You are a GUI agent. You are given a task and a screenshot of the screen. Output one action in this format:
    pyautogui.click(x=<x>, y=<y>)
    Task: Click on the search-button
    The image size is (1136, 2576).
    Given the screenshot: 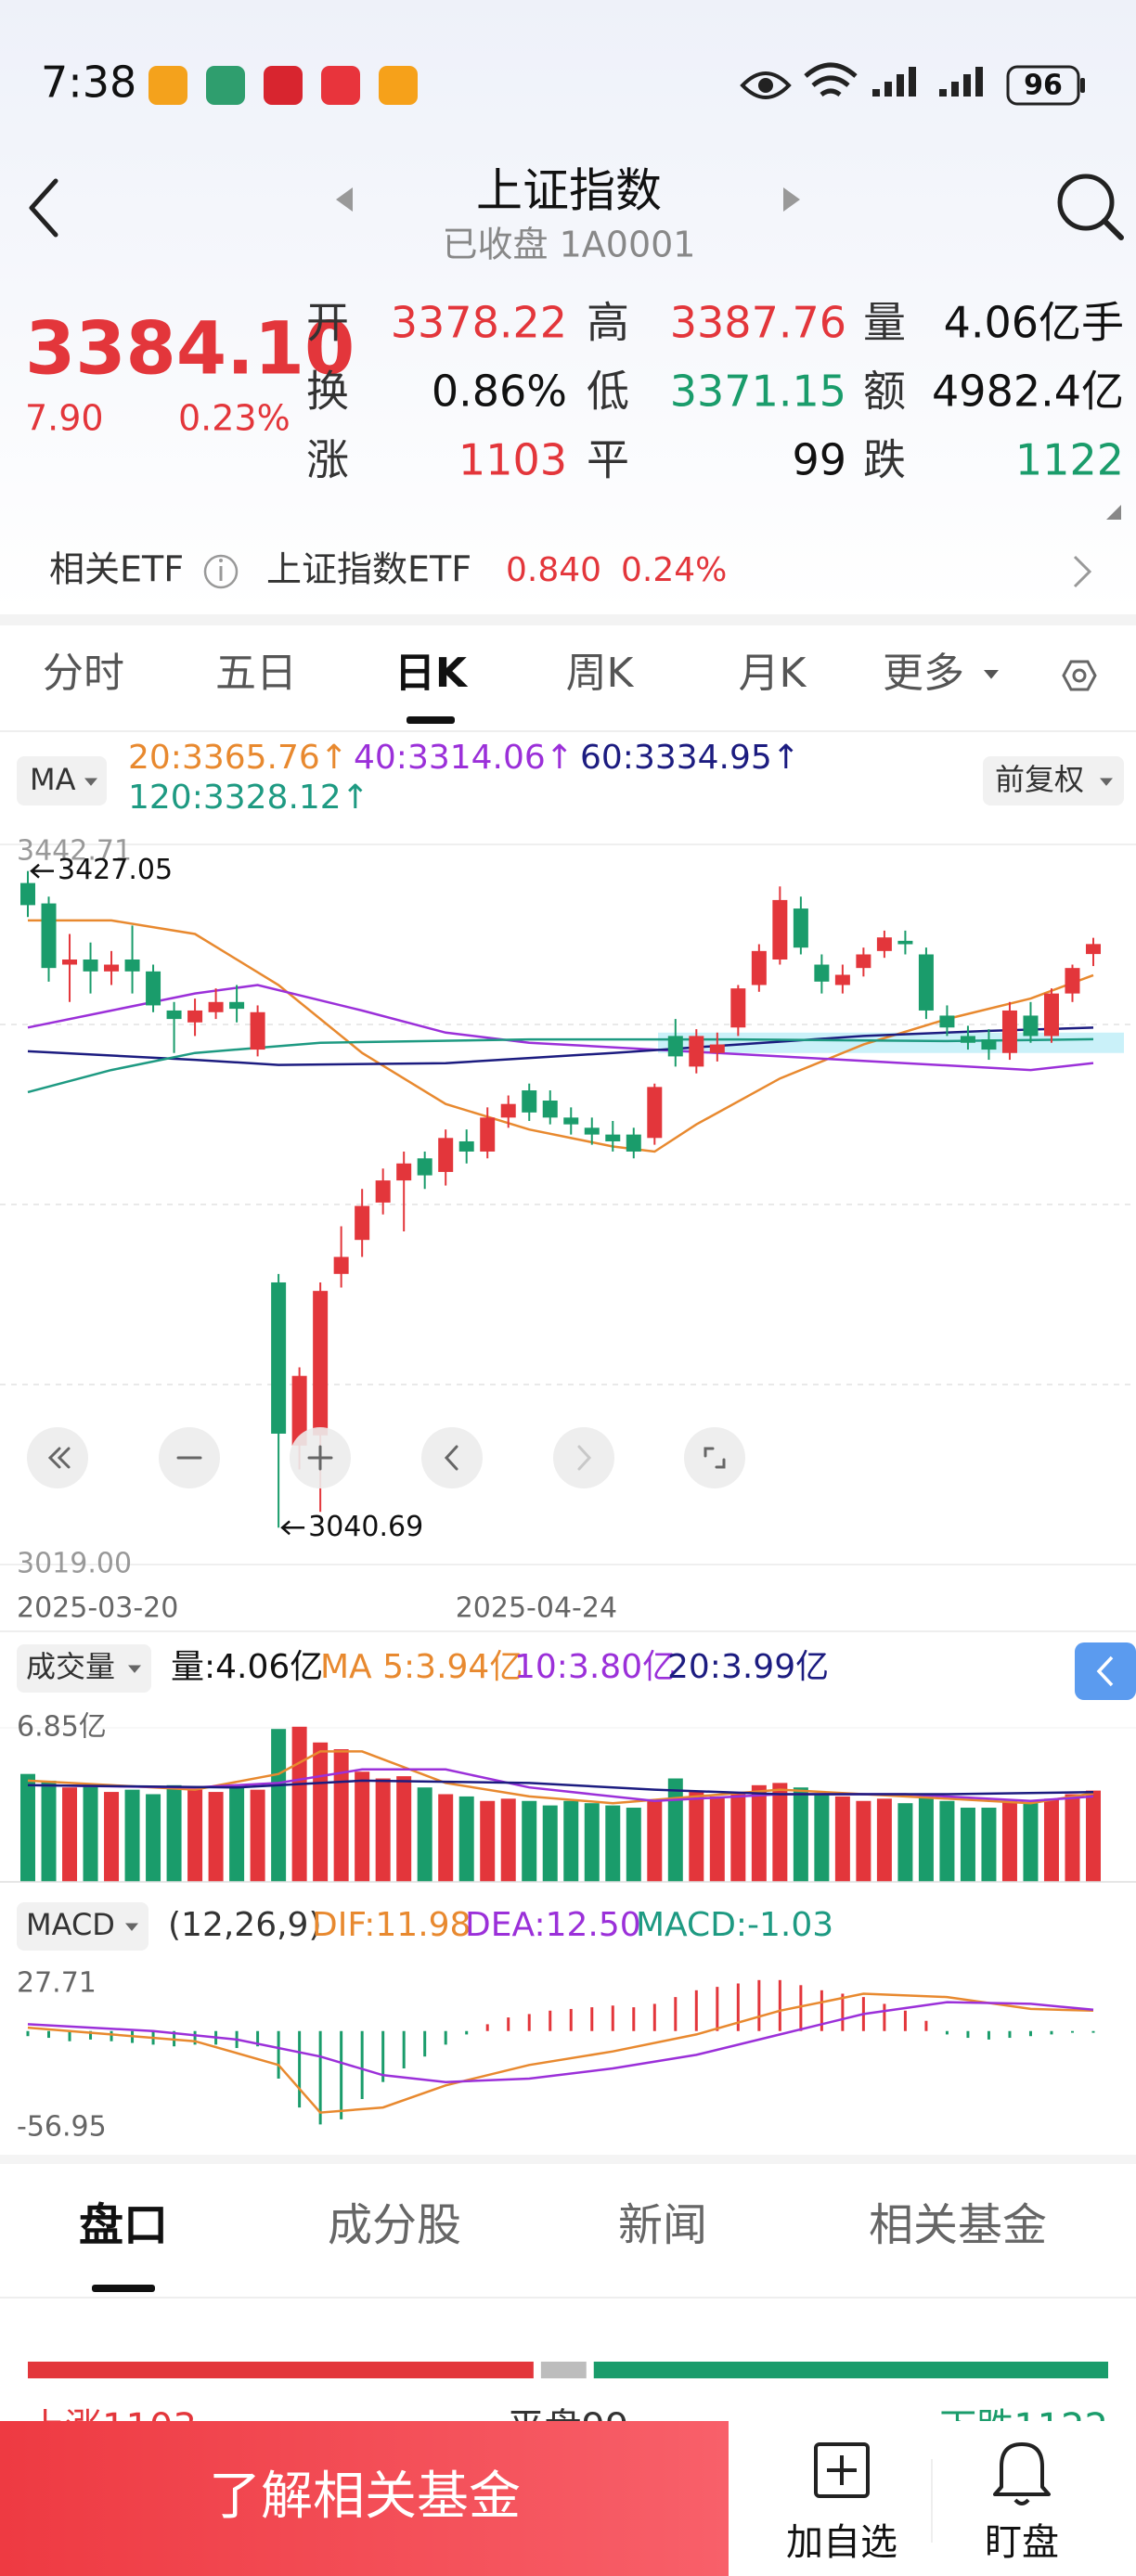 What is the action you would take?
    pyautogui.click(x=1086, y=202)
    